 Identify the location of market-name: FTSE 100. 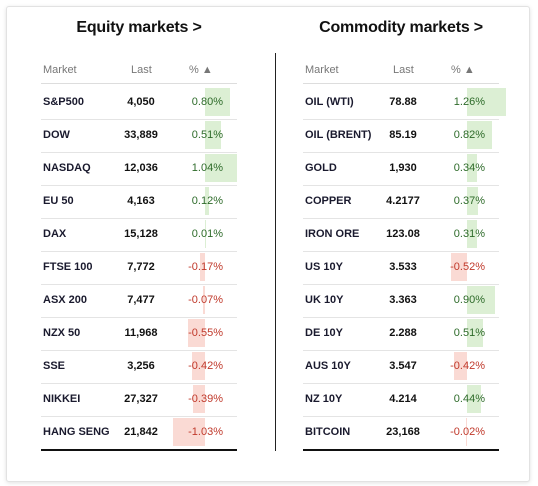
(68, 267).